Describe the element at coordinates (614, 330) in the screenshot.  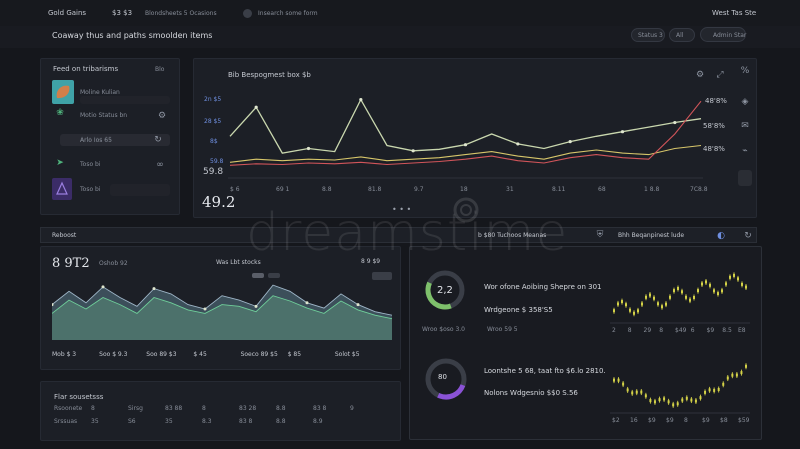
I see `mini-xtick: 2` at that location.